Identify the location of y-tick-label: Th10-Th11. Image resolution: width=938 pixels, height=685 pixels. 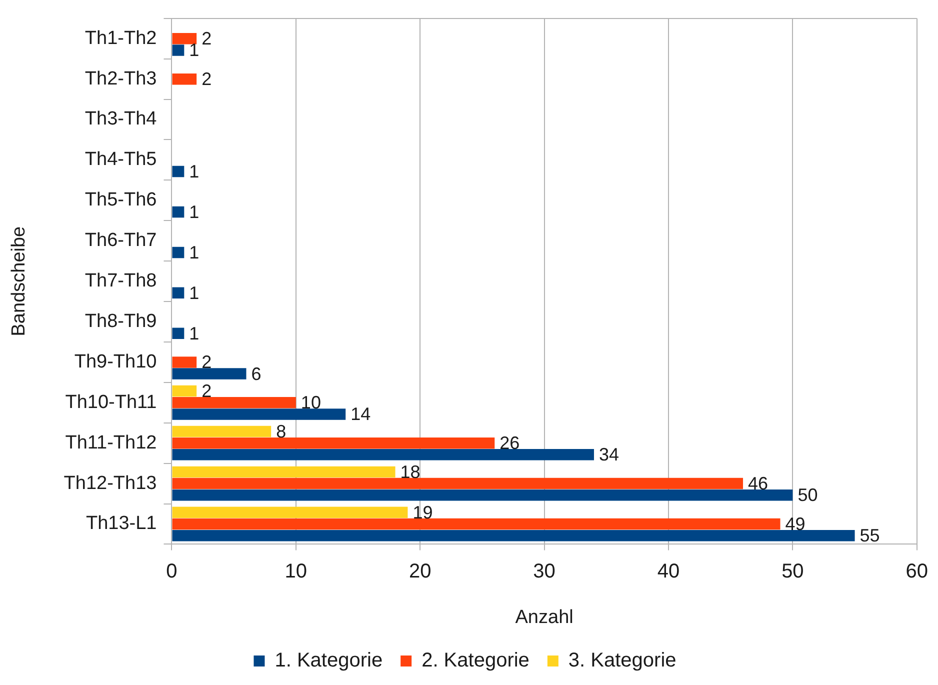
(111, 402).